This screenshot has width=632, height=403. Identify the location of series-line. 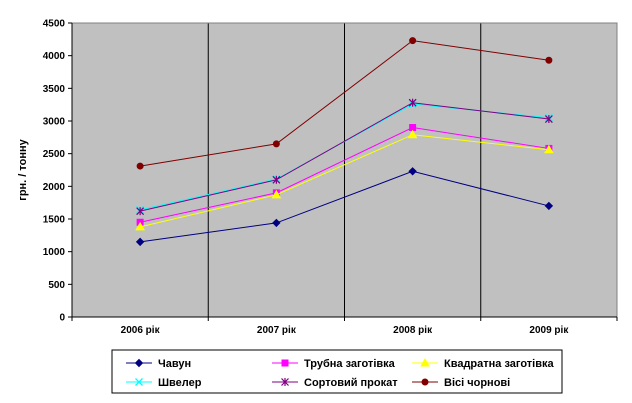
(344, 206).